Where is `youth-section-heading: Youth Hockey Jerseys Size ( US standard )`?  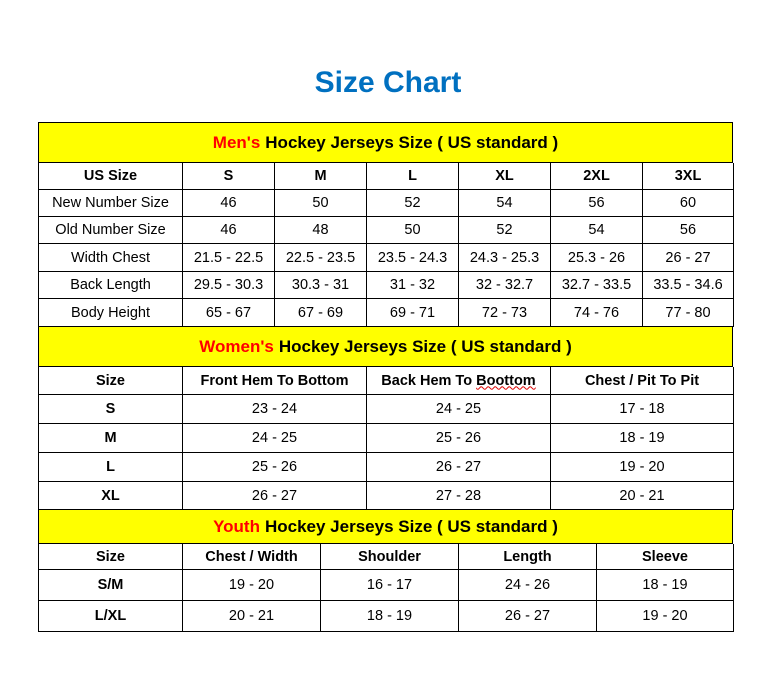
youth-section-heading: Youth Hockey Jerseys Size ( US standard ) is located at coordinates (385, 526).